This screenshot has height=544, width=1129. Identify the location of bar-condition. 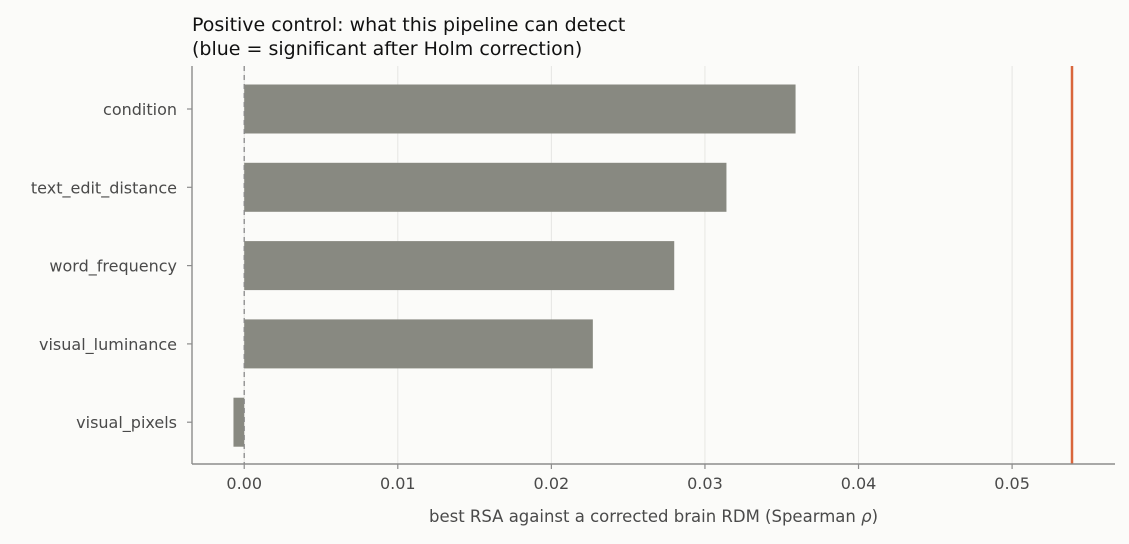
(520, 109).